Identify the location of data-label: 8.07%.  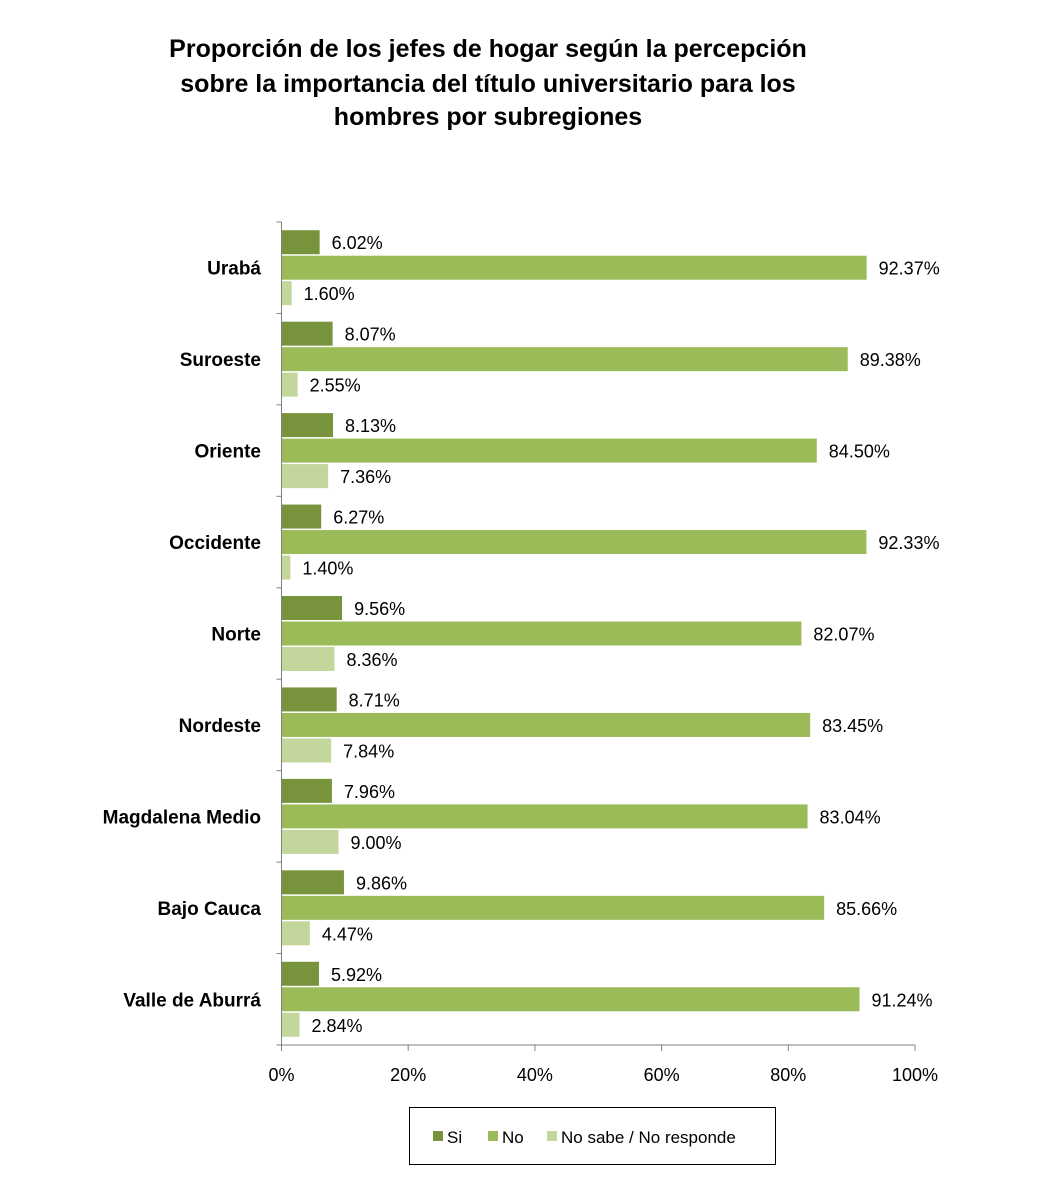
(370, 335).